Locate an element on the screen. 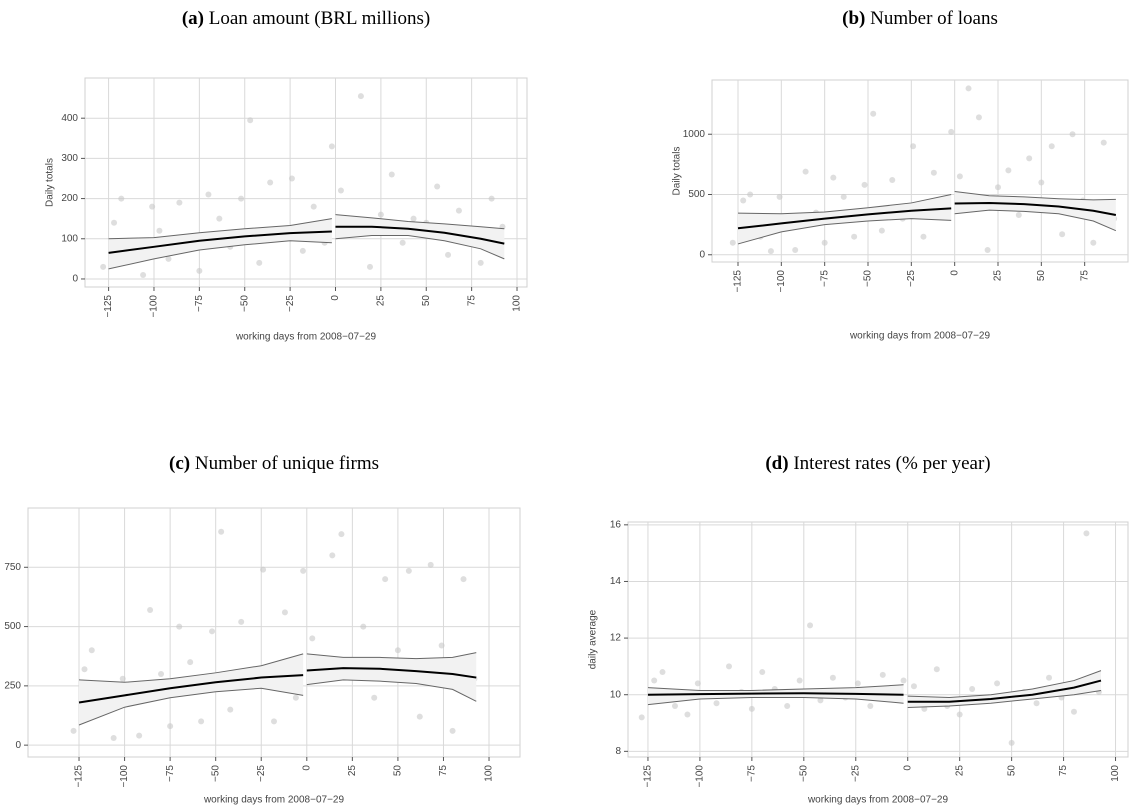 The image size is (1137, 809). y-tick-label: 100 is located at coordinates (69, 238).